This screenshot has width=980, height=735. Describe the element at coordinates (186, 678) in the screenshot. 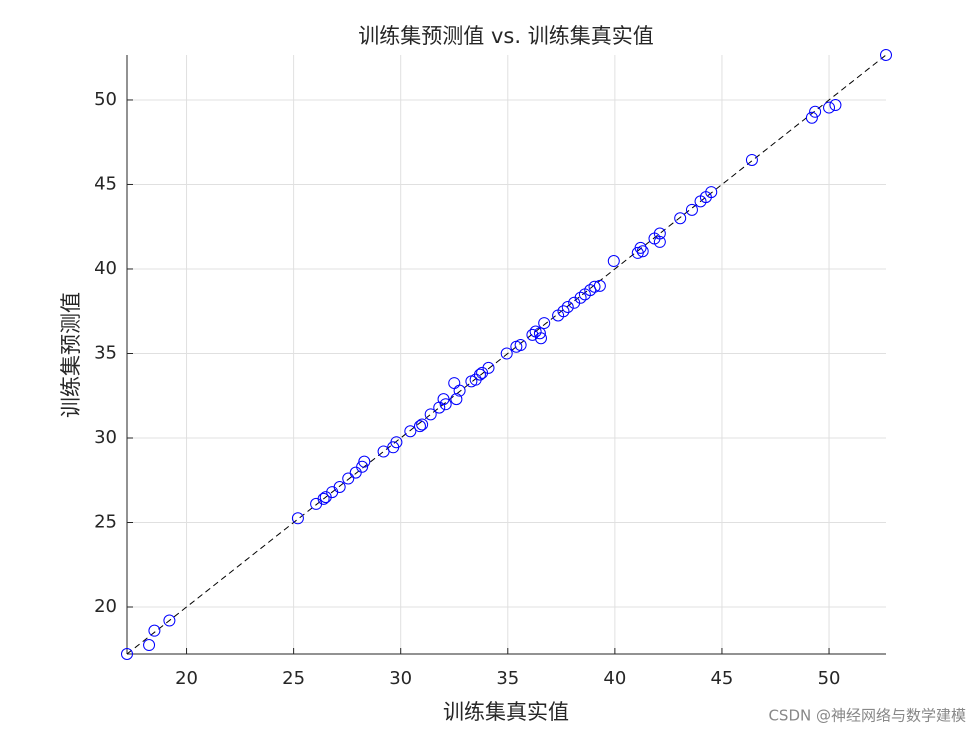

I see `x-tick-label: 20` at that location.